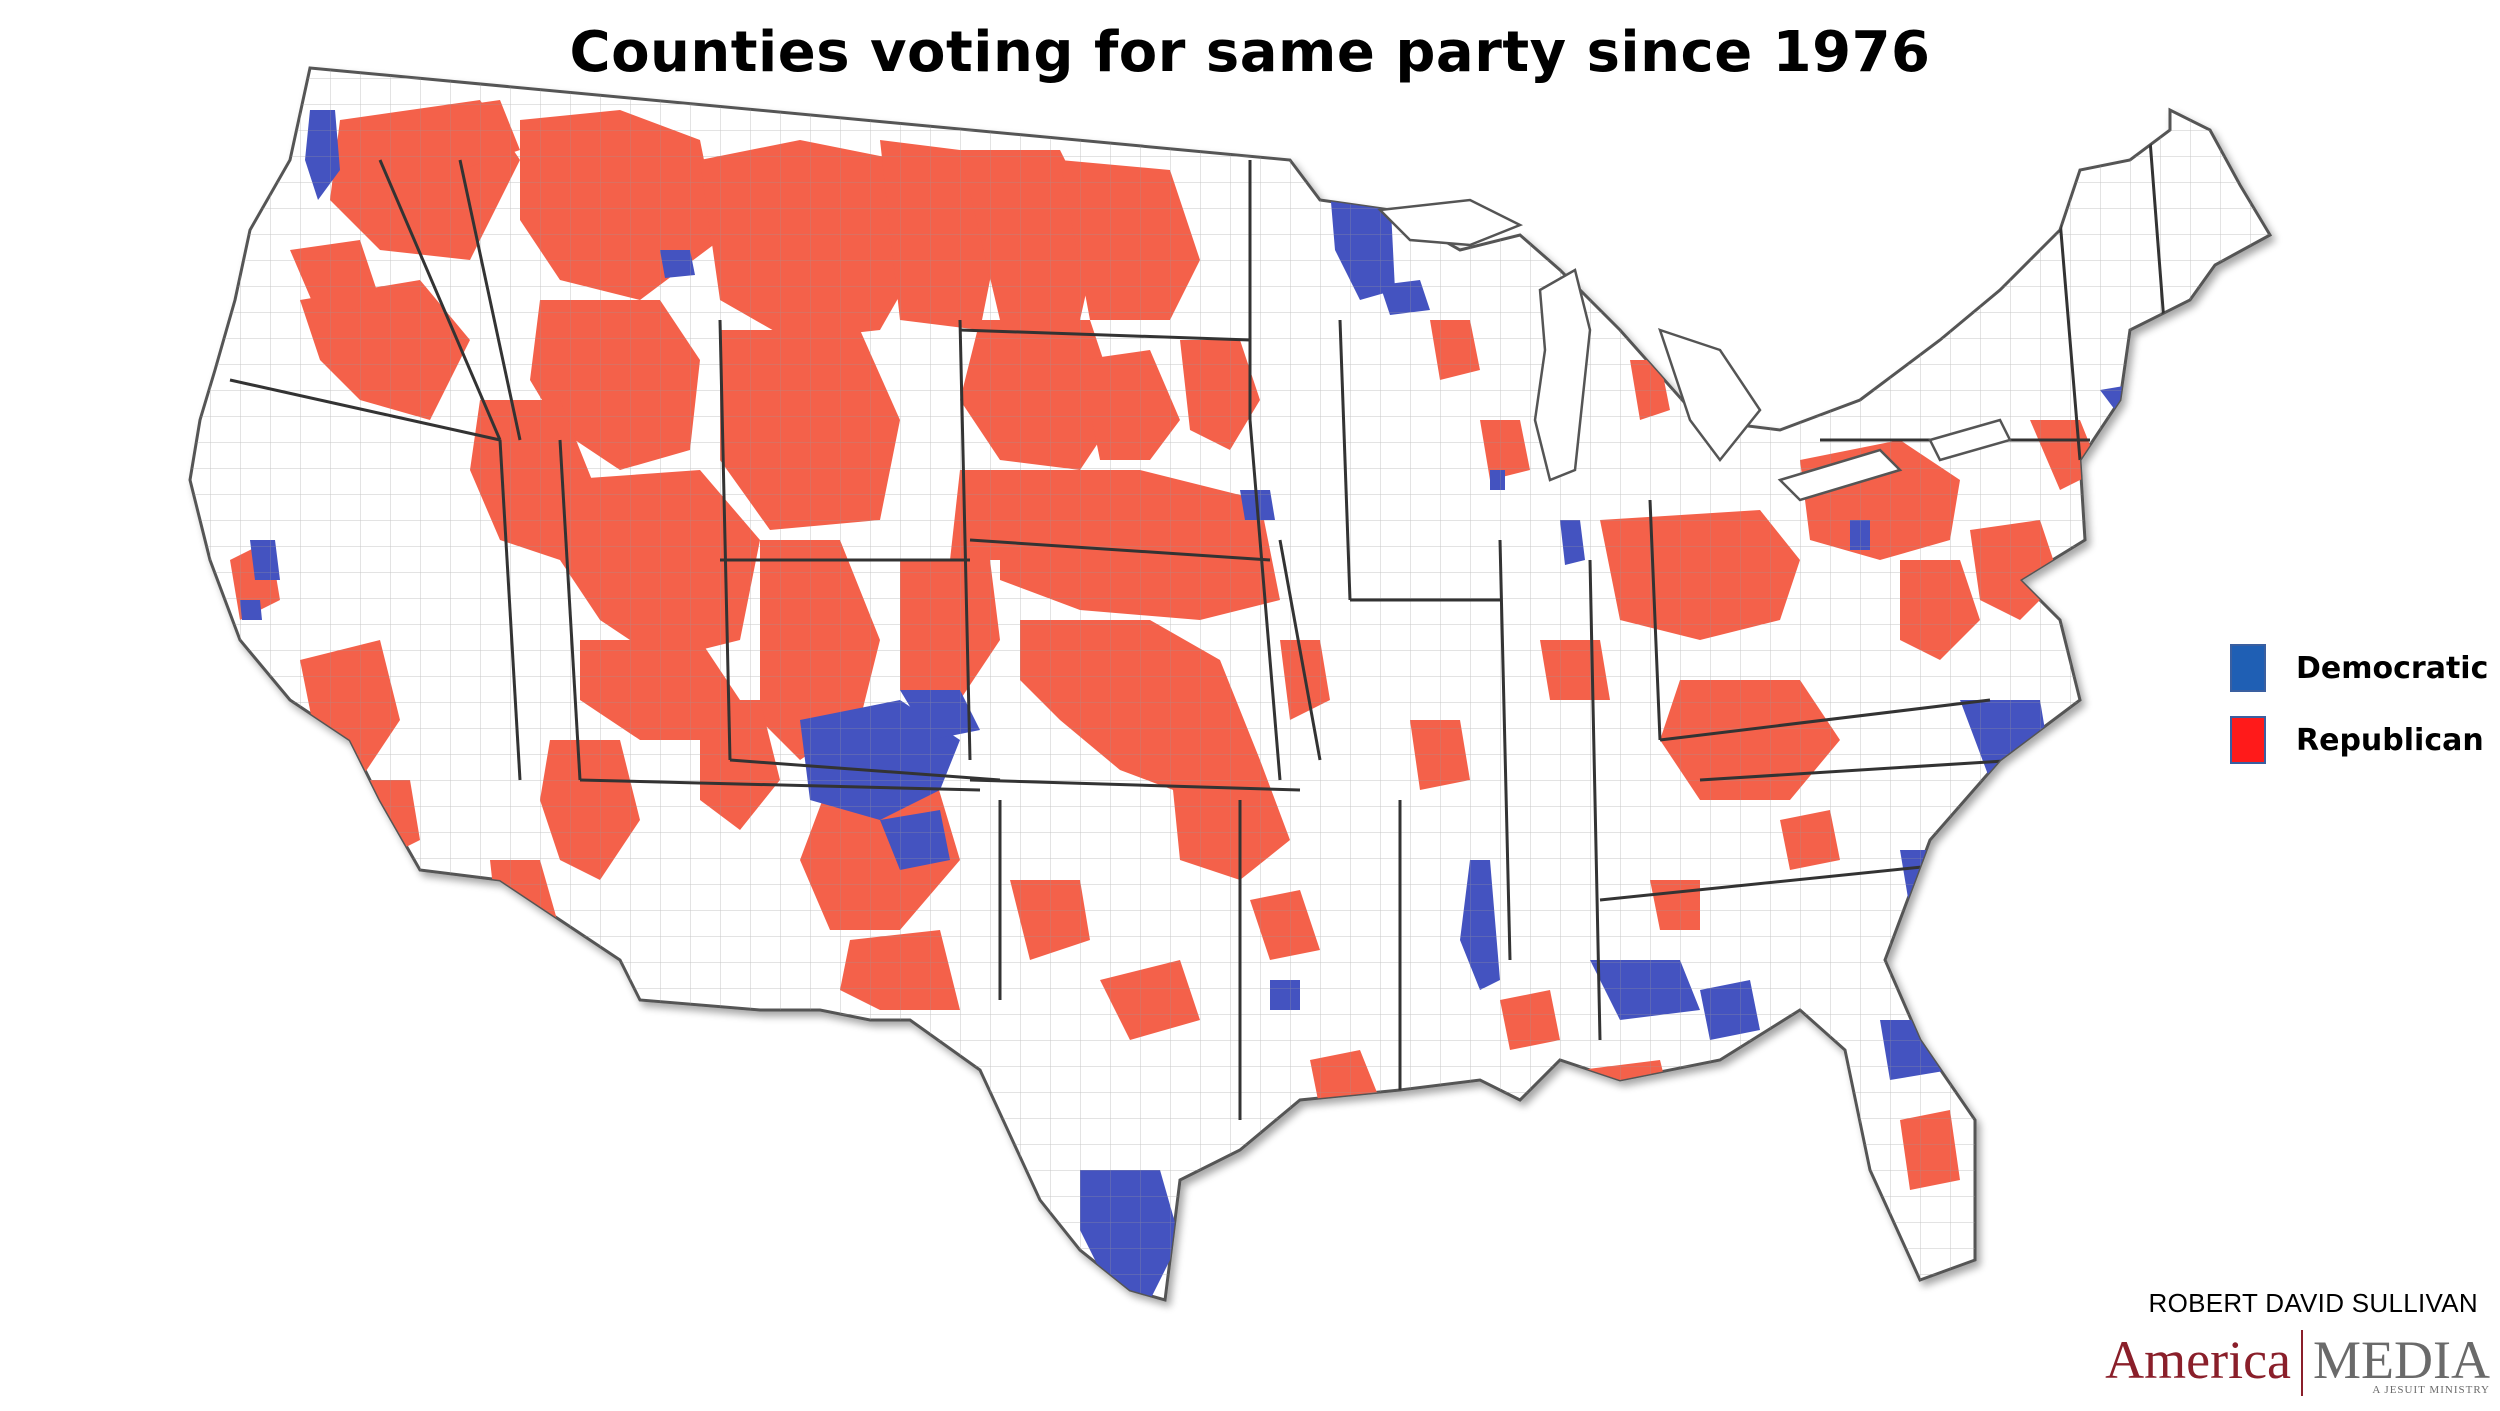  Describe the element at coordinates (1255, 1200) in the screenshot. I see `republican-region` at that location.